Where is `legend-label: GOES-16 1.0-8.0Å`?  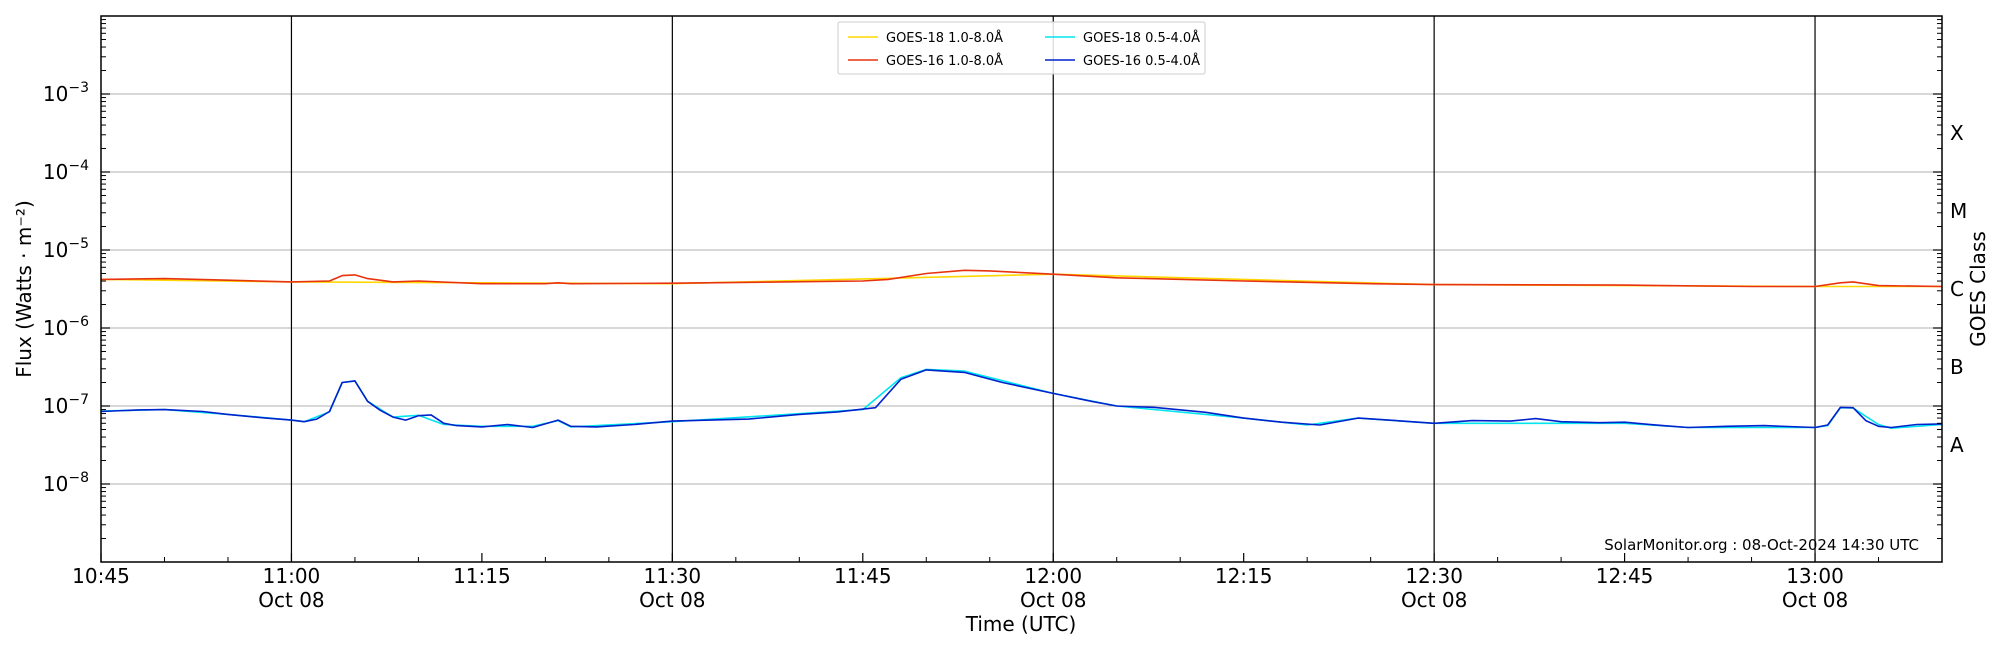 legend-label: GOES-16 1.0-8.0Å is located at coordinates (944, 61).